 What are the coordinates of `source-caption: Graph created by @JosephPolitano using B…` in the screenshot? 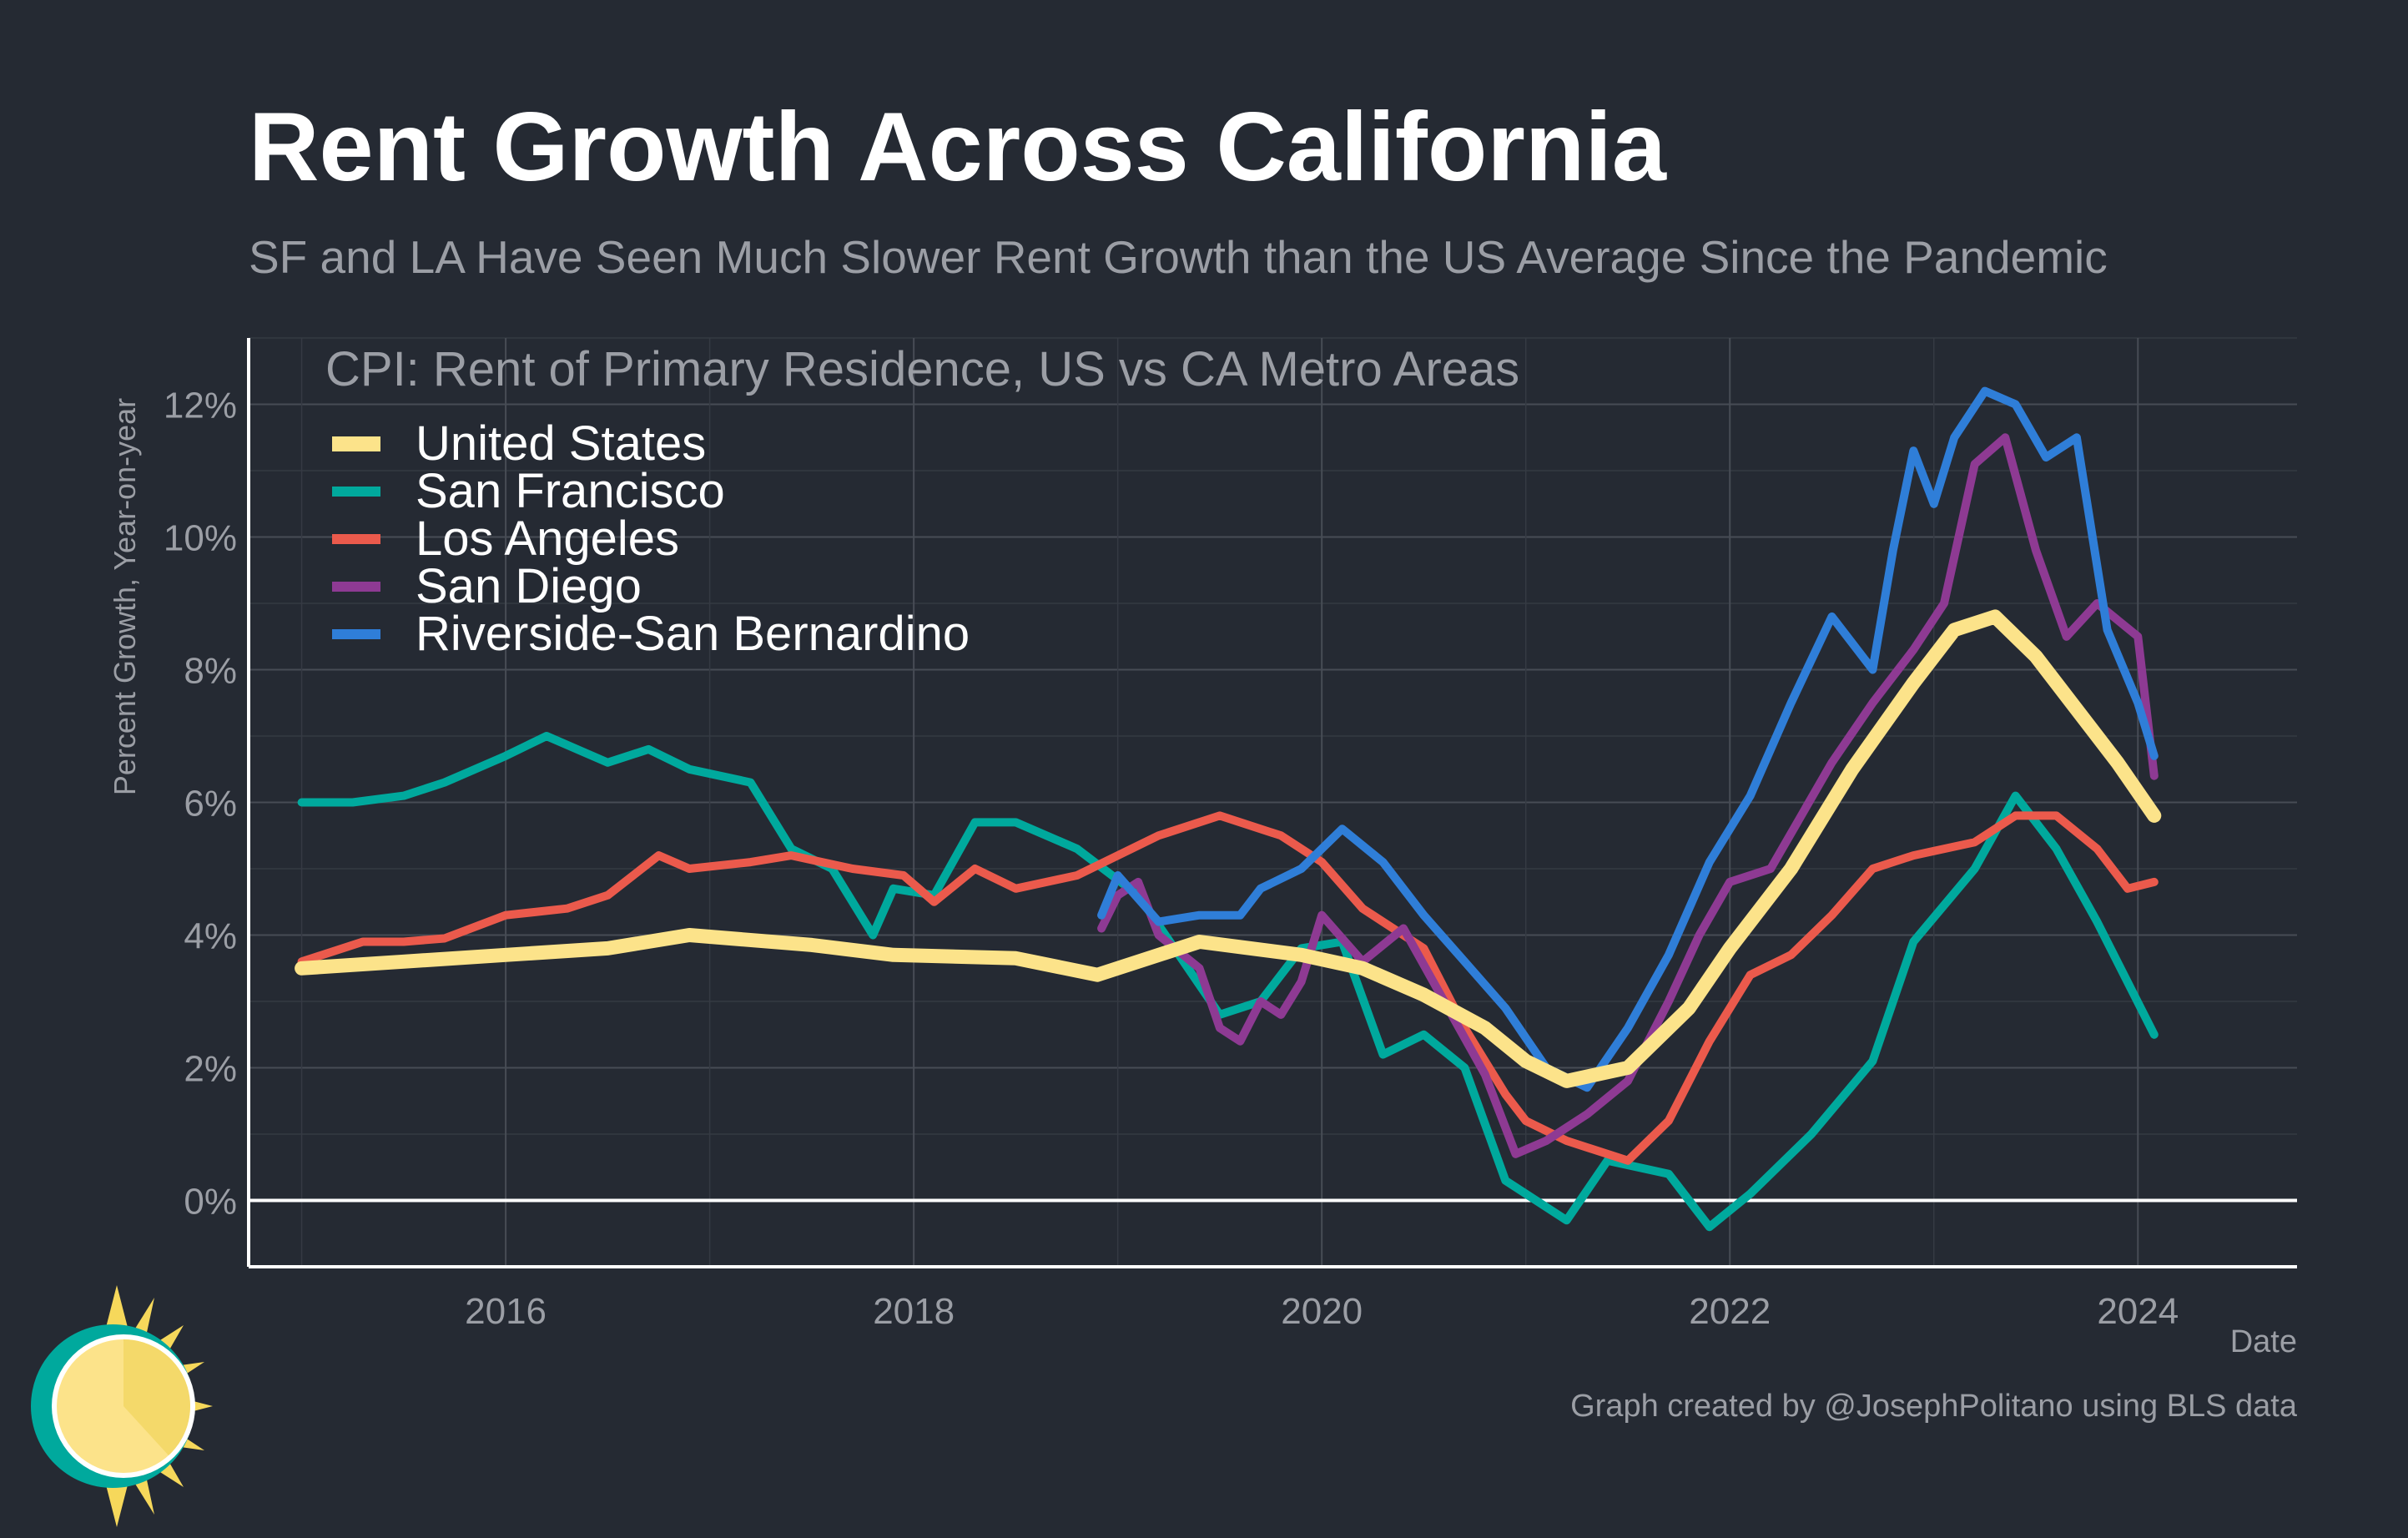 It's located at (1933, 1406).